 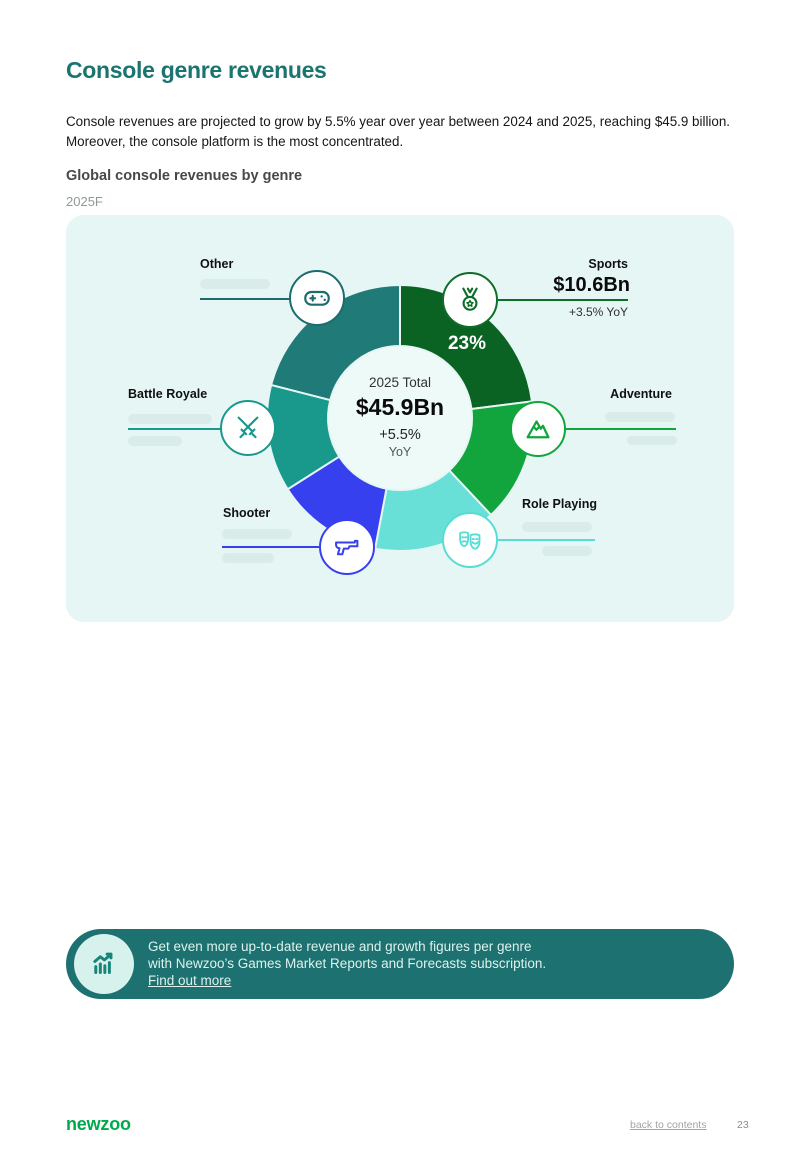 I want to click on gamepad-icon, so click(x=317, y=298).